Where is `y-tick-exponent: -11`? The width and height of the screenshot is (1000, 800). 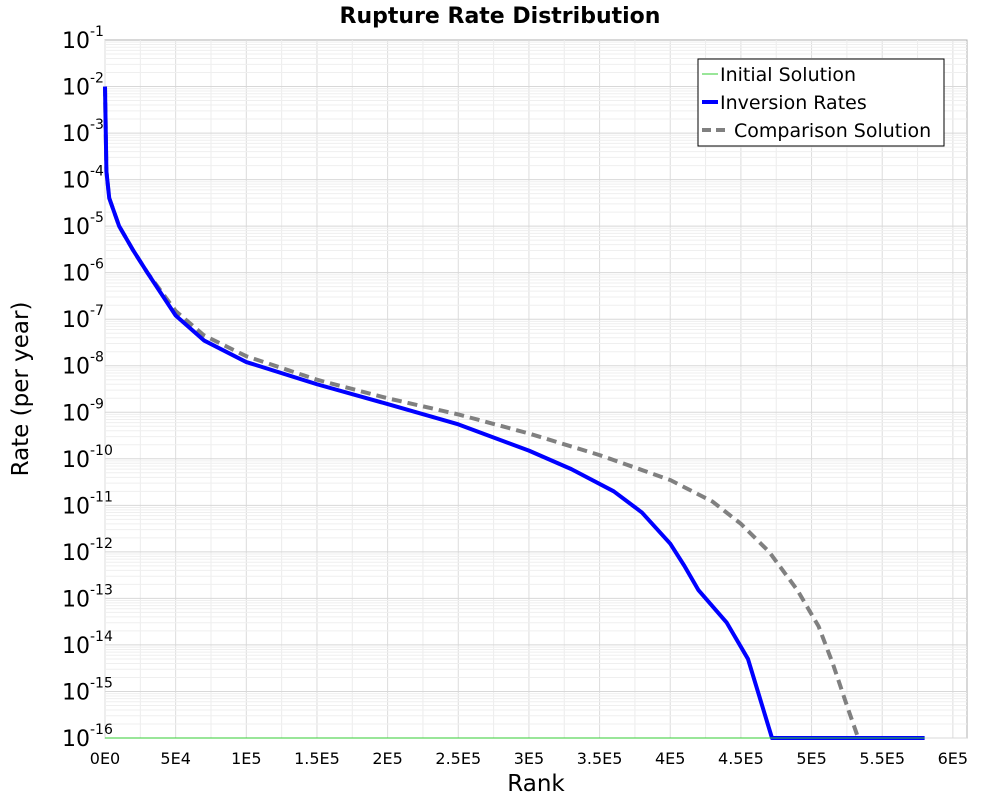
y-tick-exponent: -11 is located at coordinates (101, 497).